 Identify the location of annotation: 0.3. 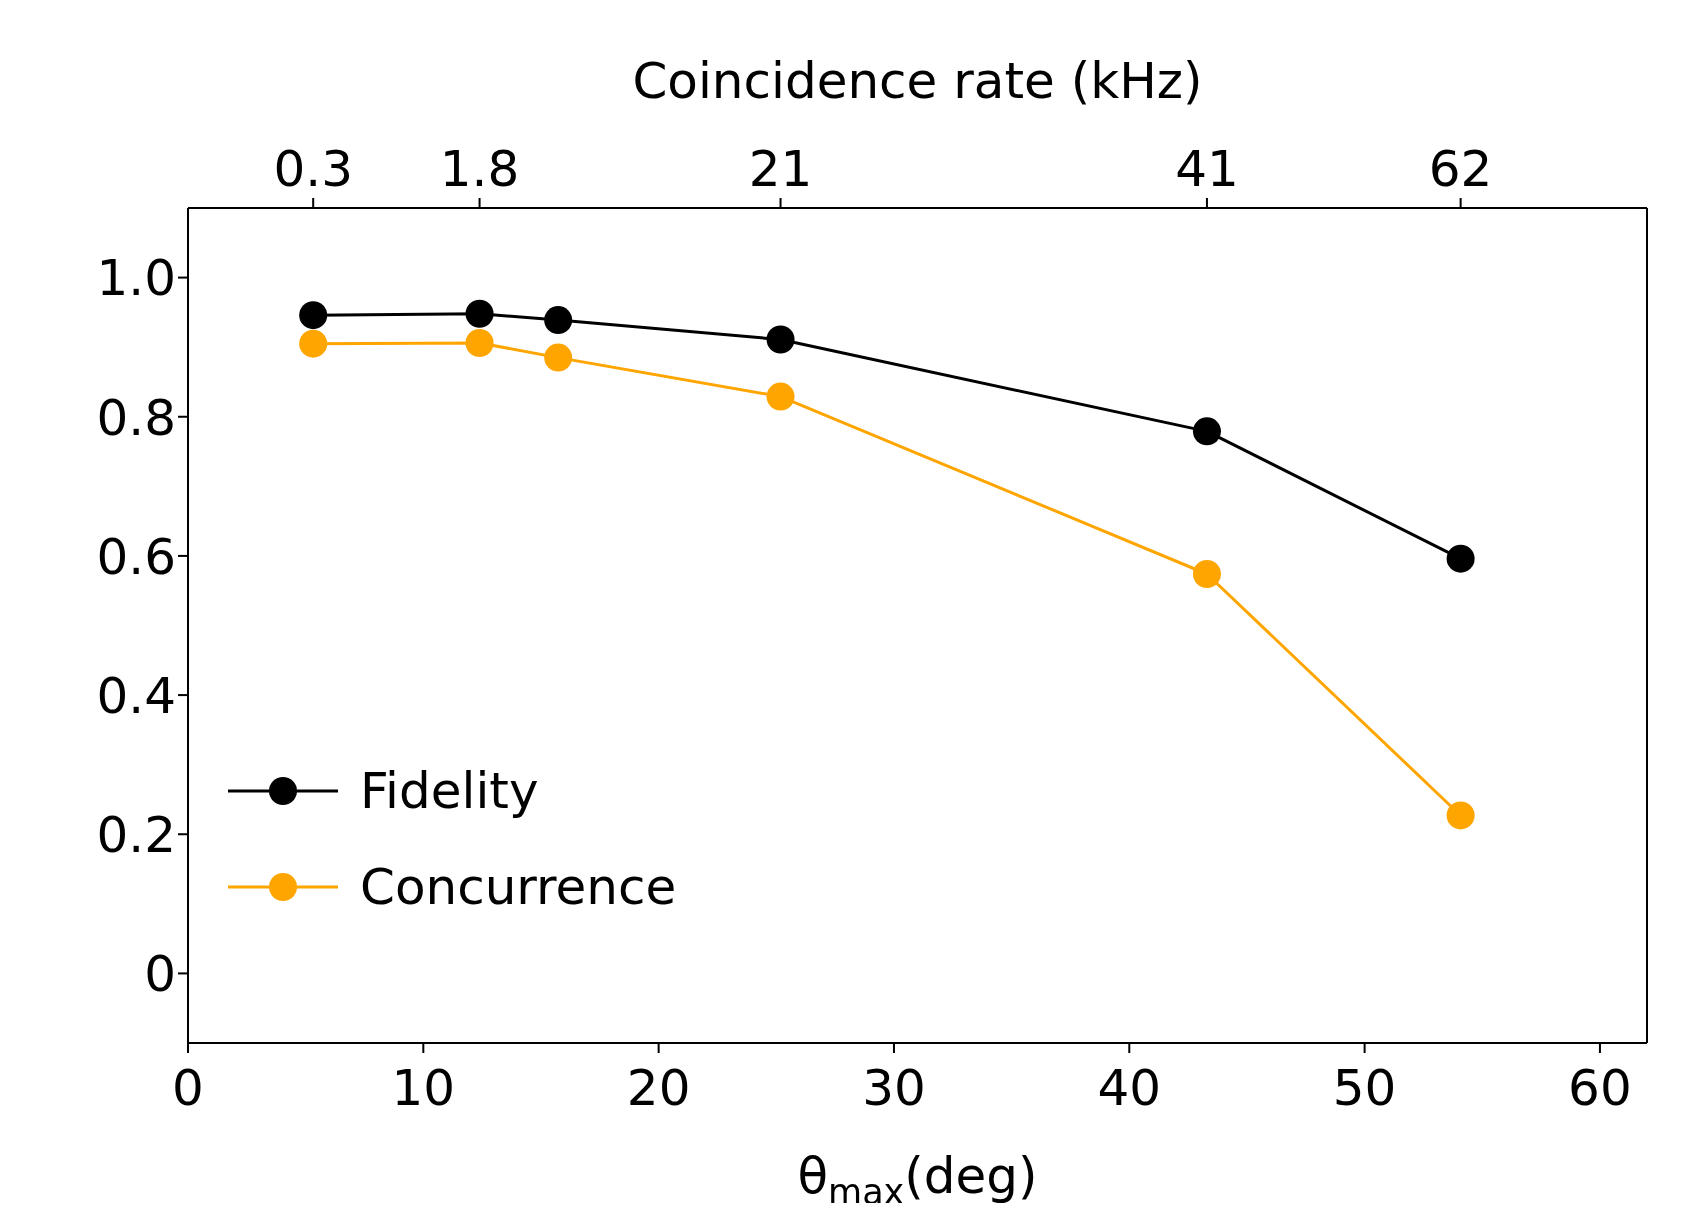
(313, 169).